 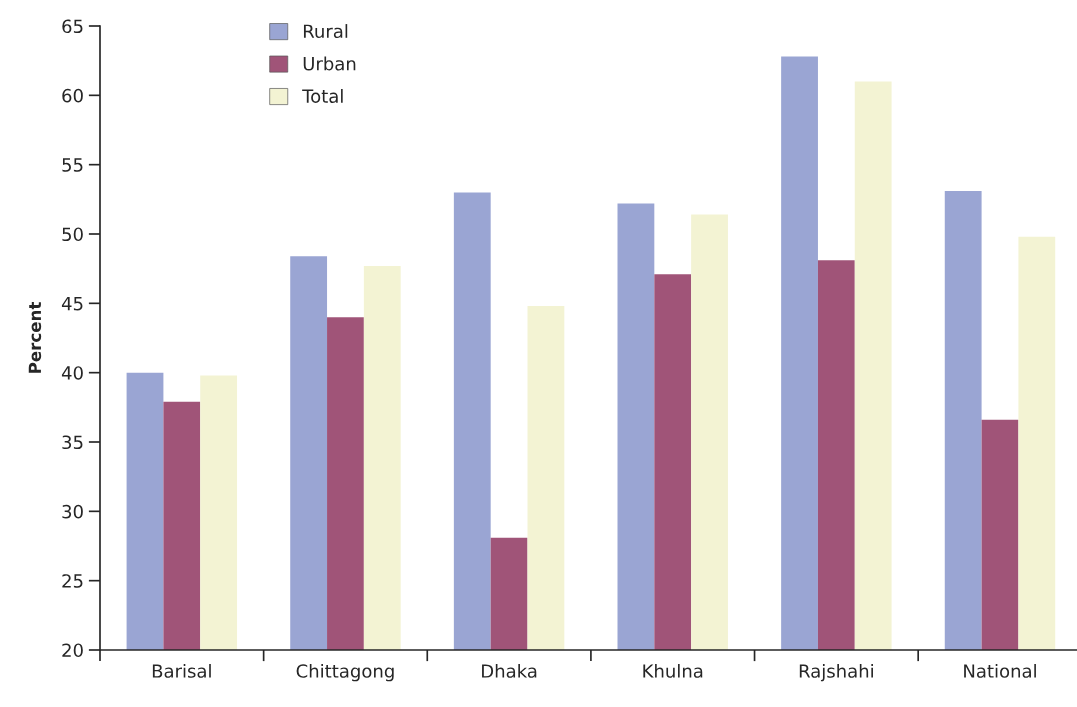 What do you see at coordinates (72, 650) in the screenshot?
I see `y-tick-label: 20` at bounding box center [72, 650].